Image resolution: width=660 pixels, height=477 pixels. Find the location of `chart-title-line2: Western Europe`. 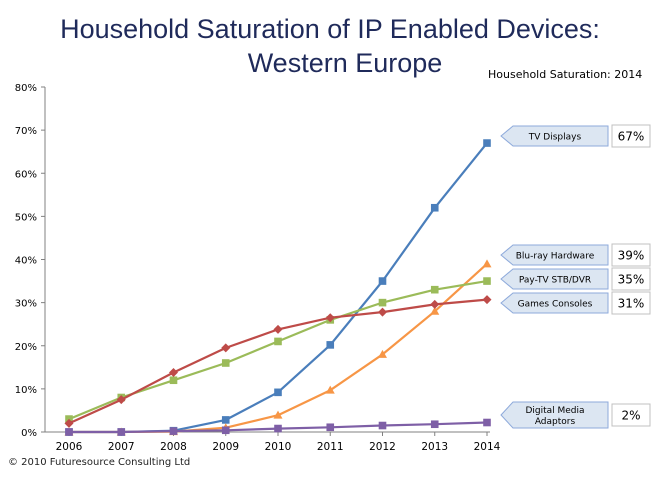

chart-title-line2: Western Europe is located at coordinates (345, 63).